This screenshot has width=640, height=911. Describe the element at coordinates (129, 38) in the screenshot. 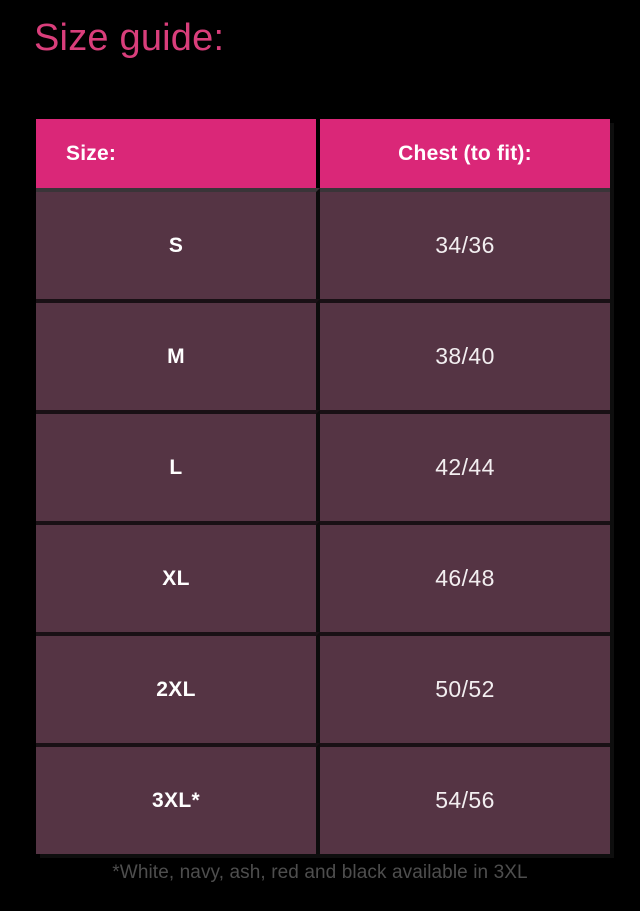

I see `page-title: Size guide:` at that location.